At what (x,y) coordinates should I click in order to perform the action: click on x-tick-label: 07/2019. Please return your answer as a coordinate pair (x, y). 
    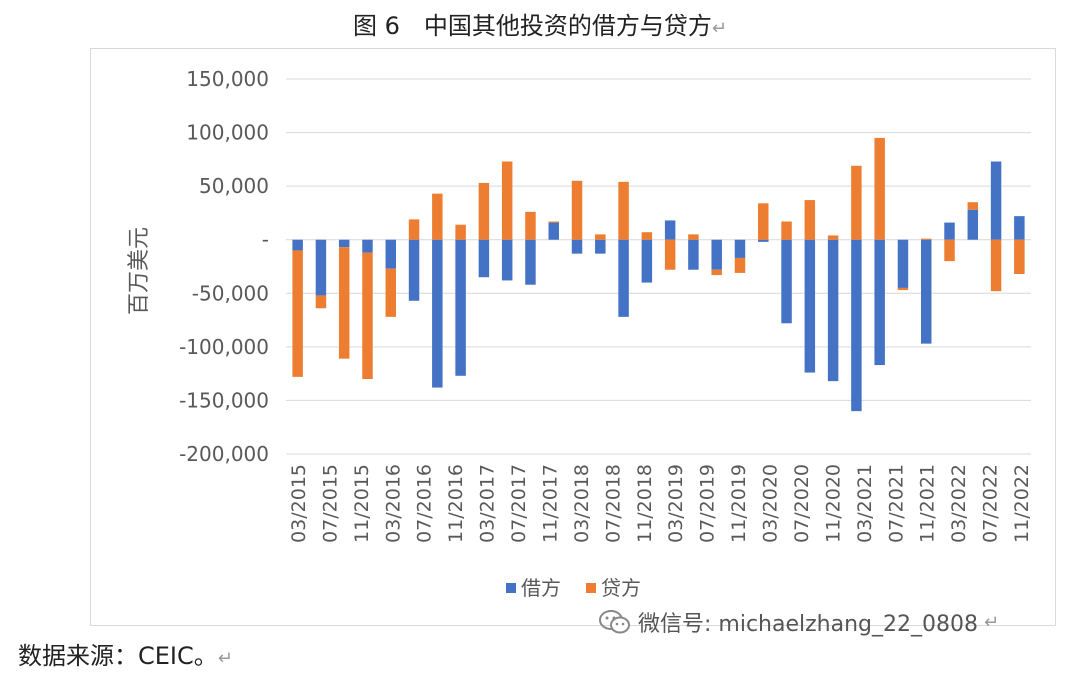
    Looking at the image, I should click on (708, 503).